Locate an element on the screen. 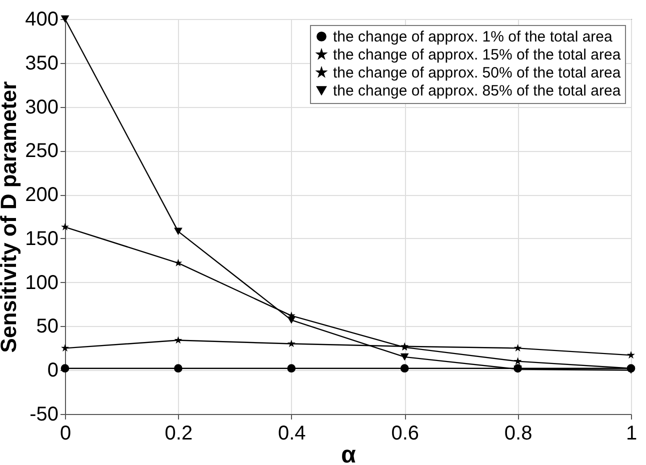  legend-label: the change of approx. 1% of the total area is located at coordinates (473, 37).